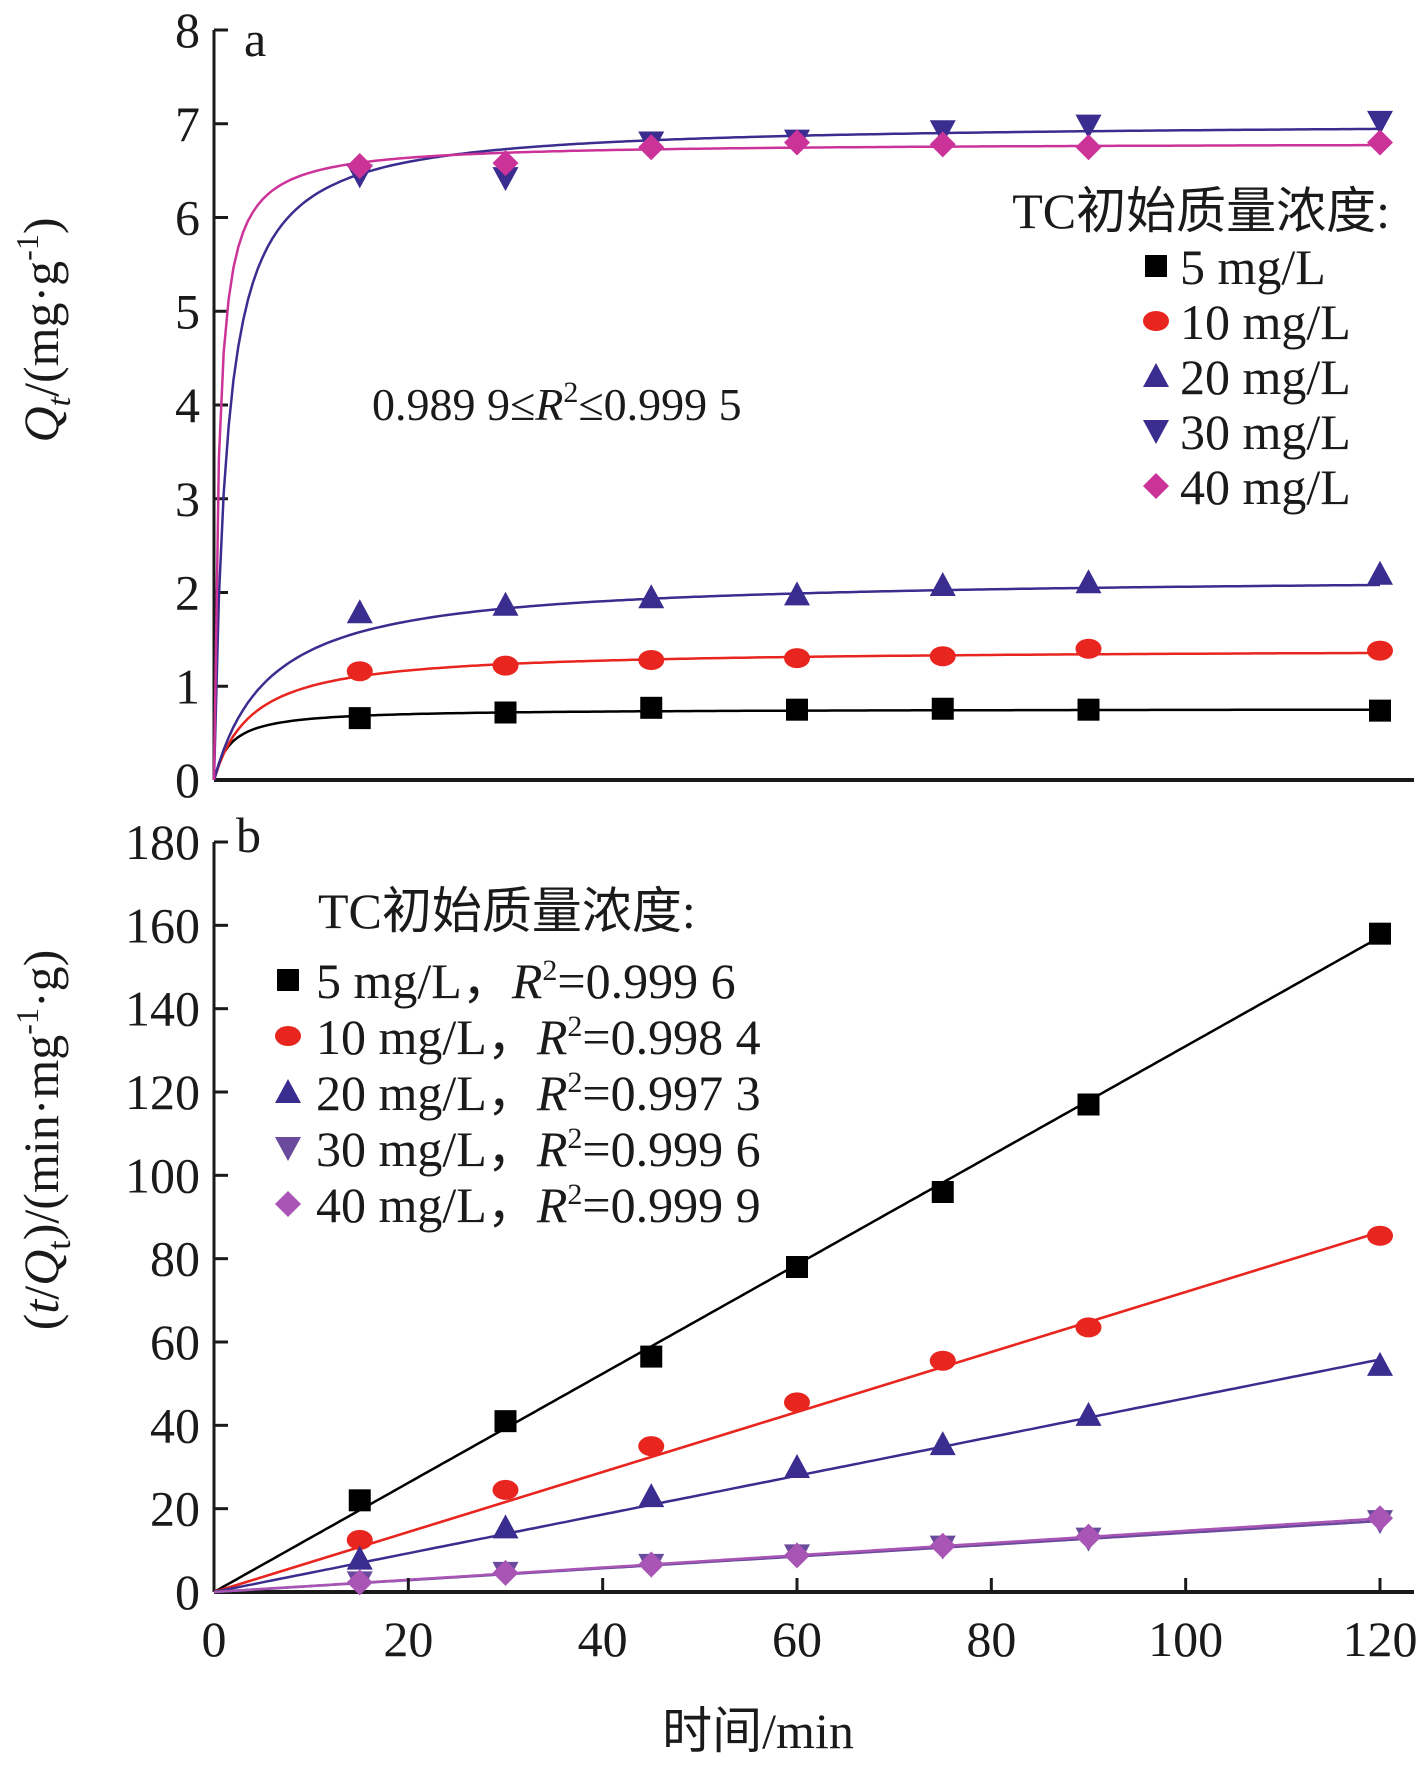 This screenshot has height=1772, width=1417. What do you see at coordinates (1185, 1639) in the screenshot?
I see `x-tick-label: 100` at bounding box center [1185, 1639].